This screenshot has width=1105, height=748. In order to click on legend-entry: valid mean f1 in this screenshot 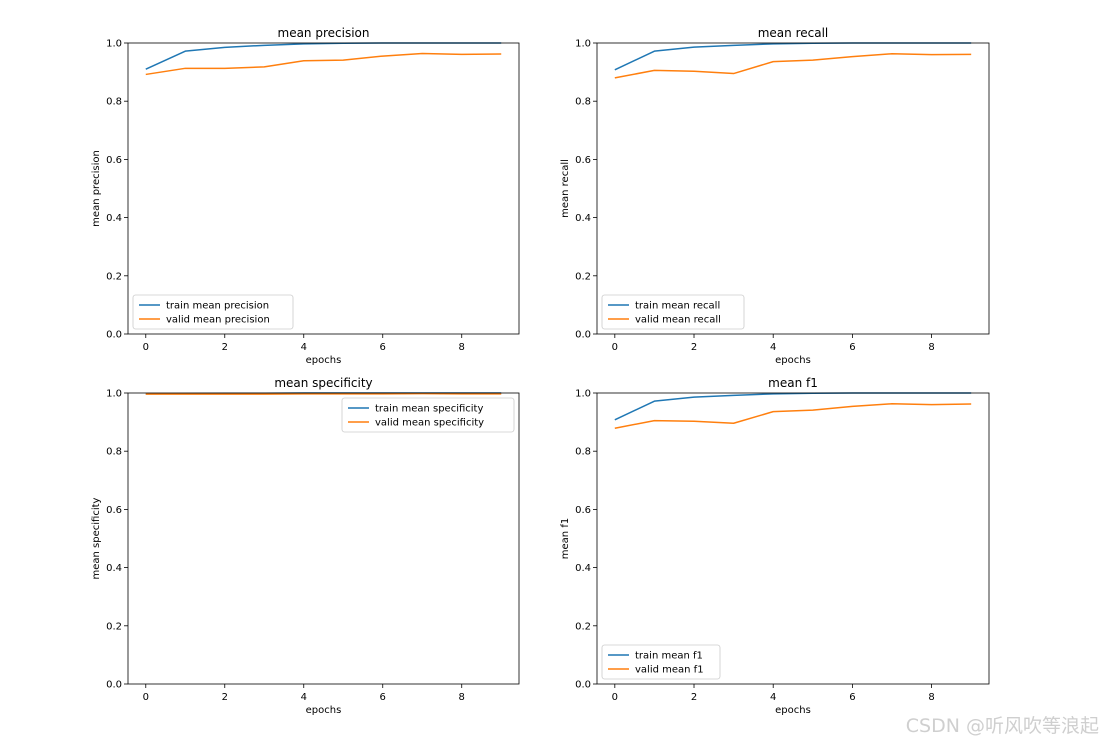, I will do `click(669, 670)`.